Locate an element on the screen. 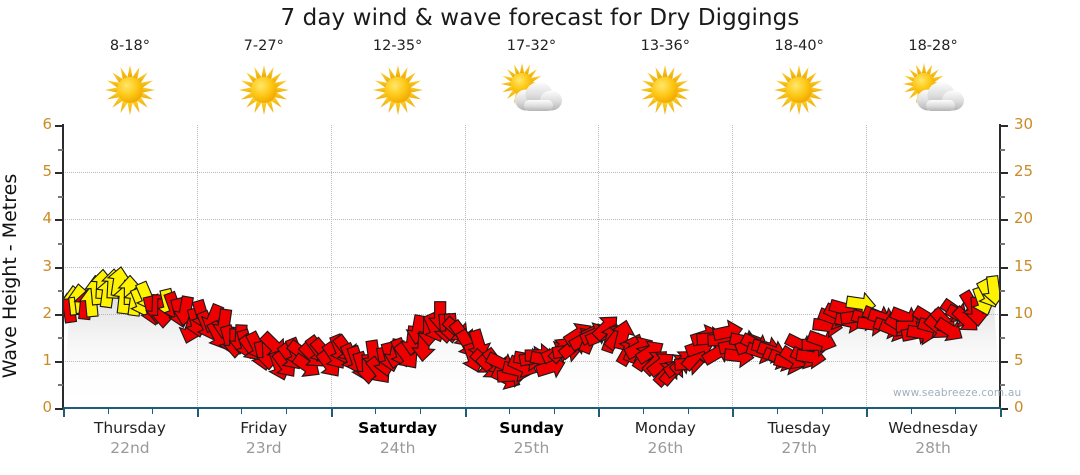  day-header-thursday: 8-18° is located at coordinates (130, 79).